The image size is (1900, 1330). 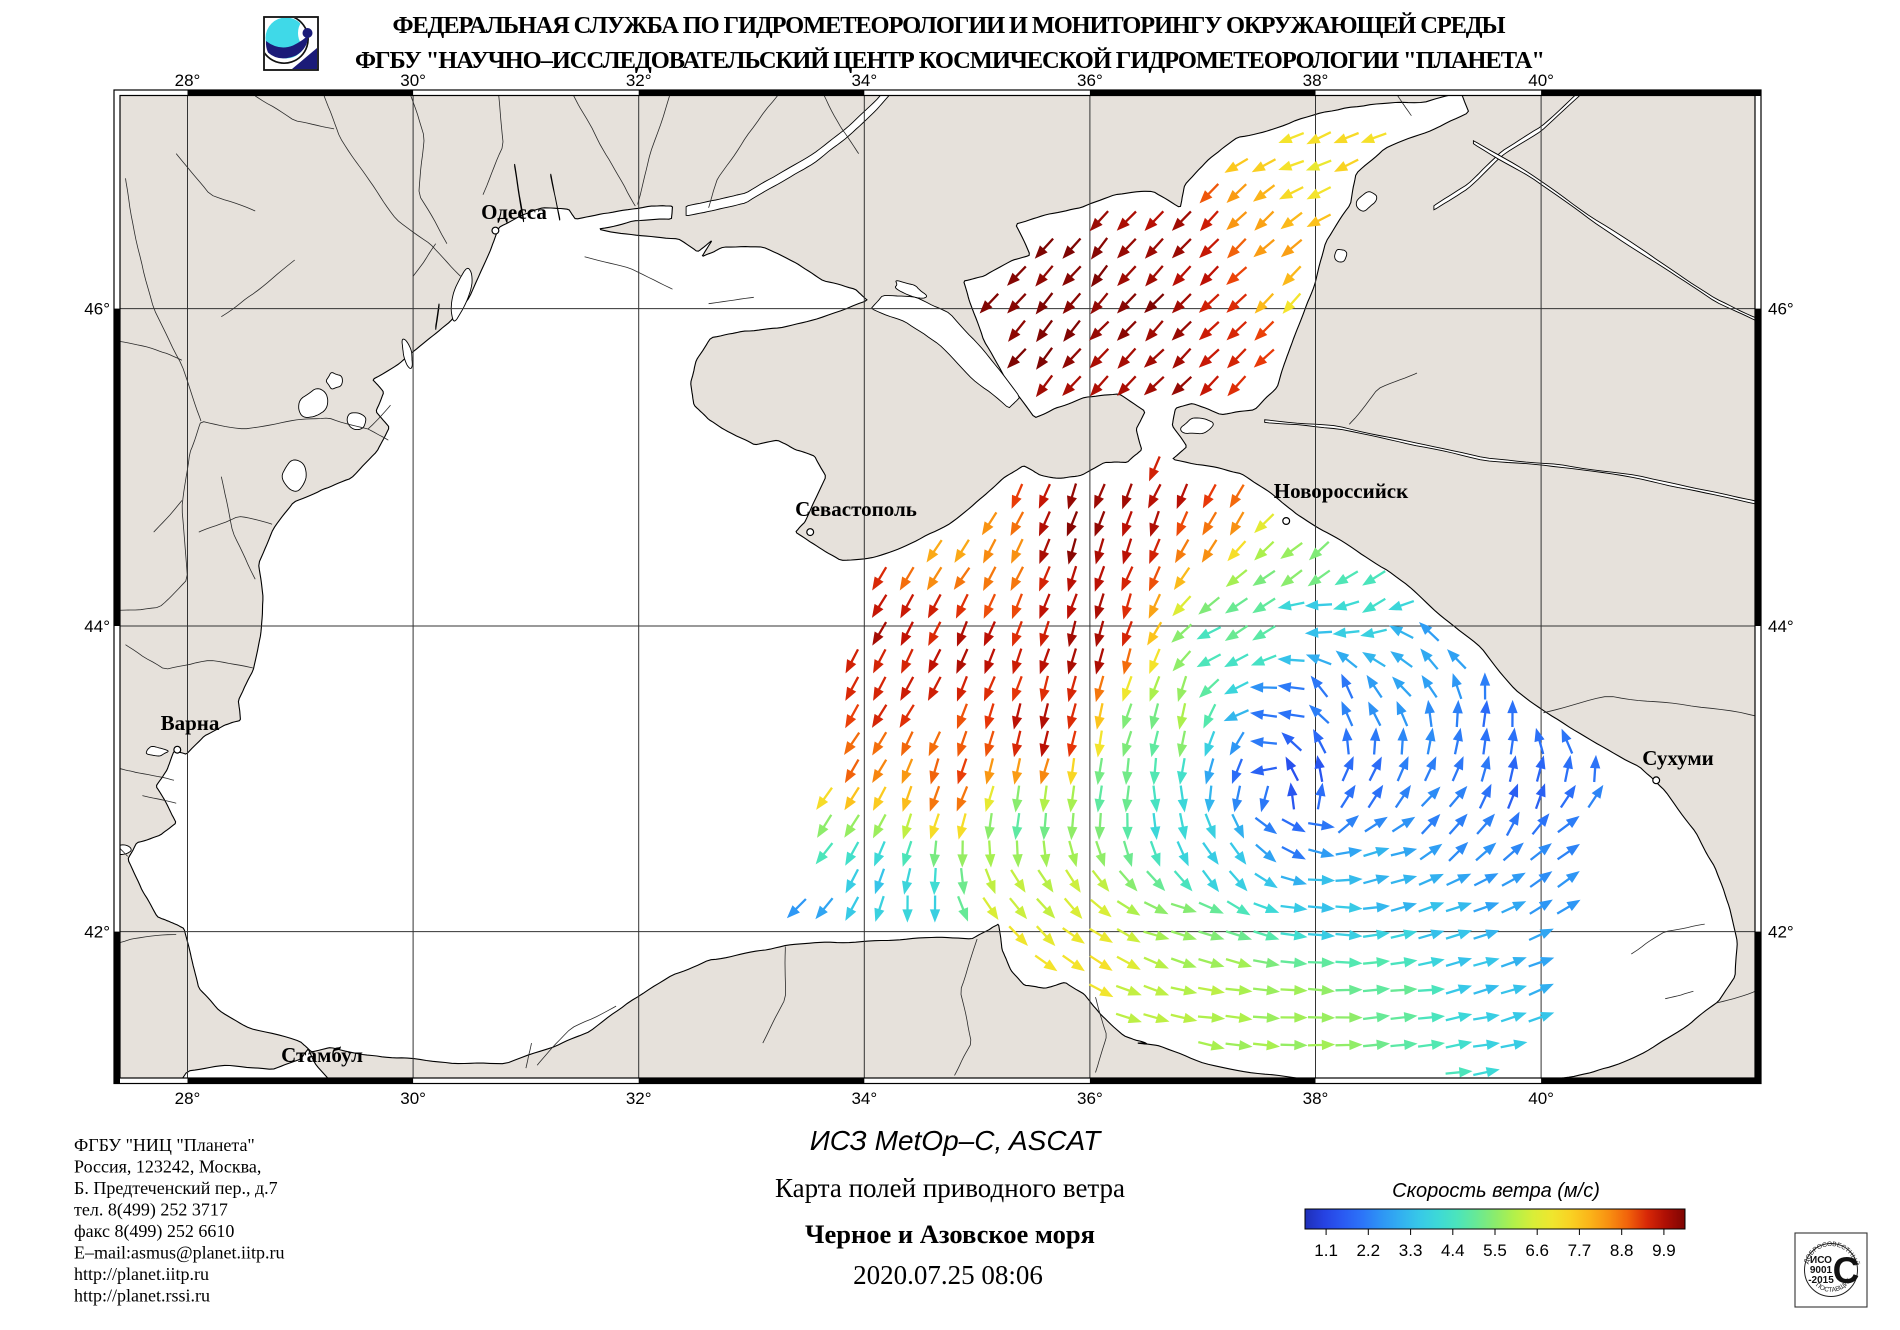 I want to click on svg-text: Стамбул, so click(x=322, y=1055).